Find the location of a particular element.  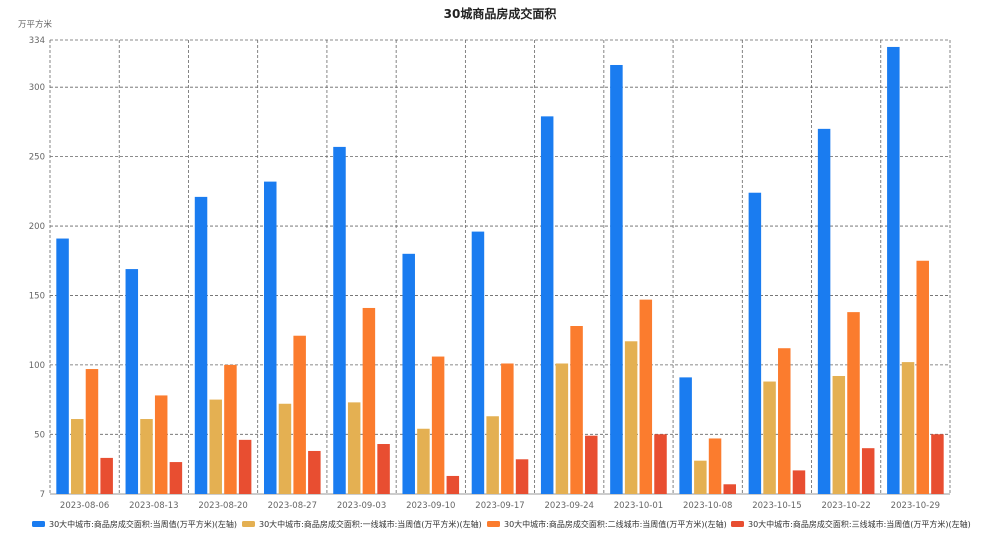

y-tick-label: 7 is located at coordinates (42, 495).